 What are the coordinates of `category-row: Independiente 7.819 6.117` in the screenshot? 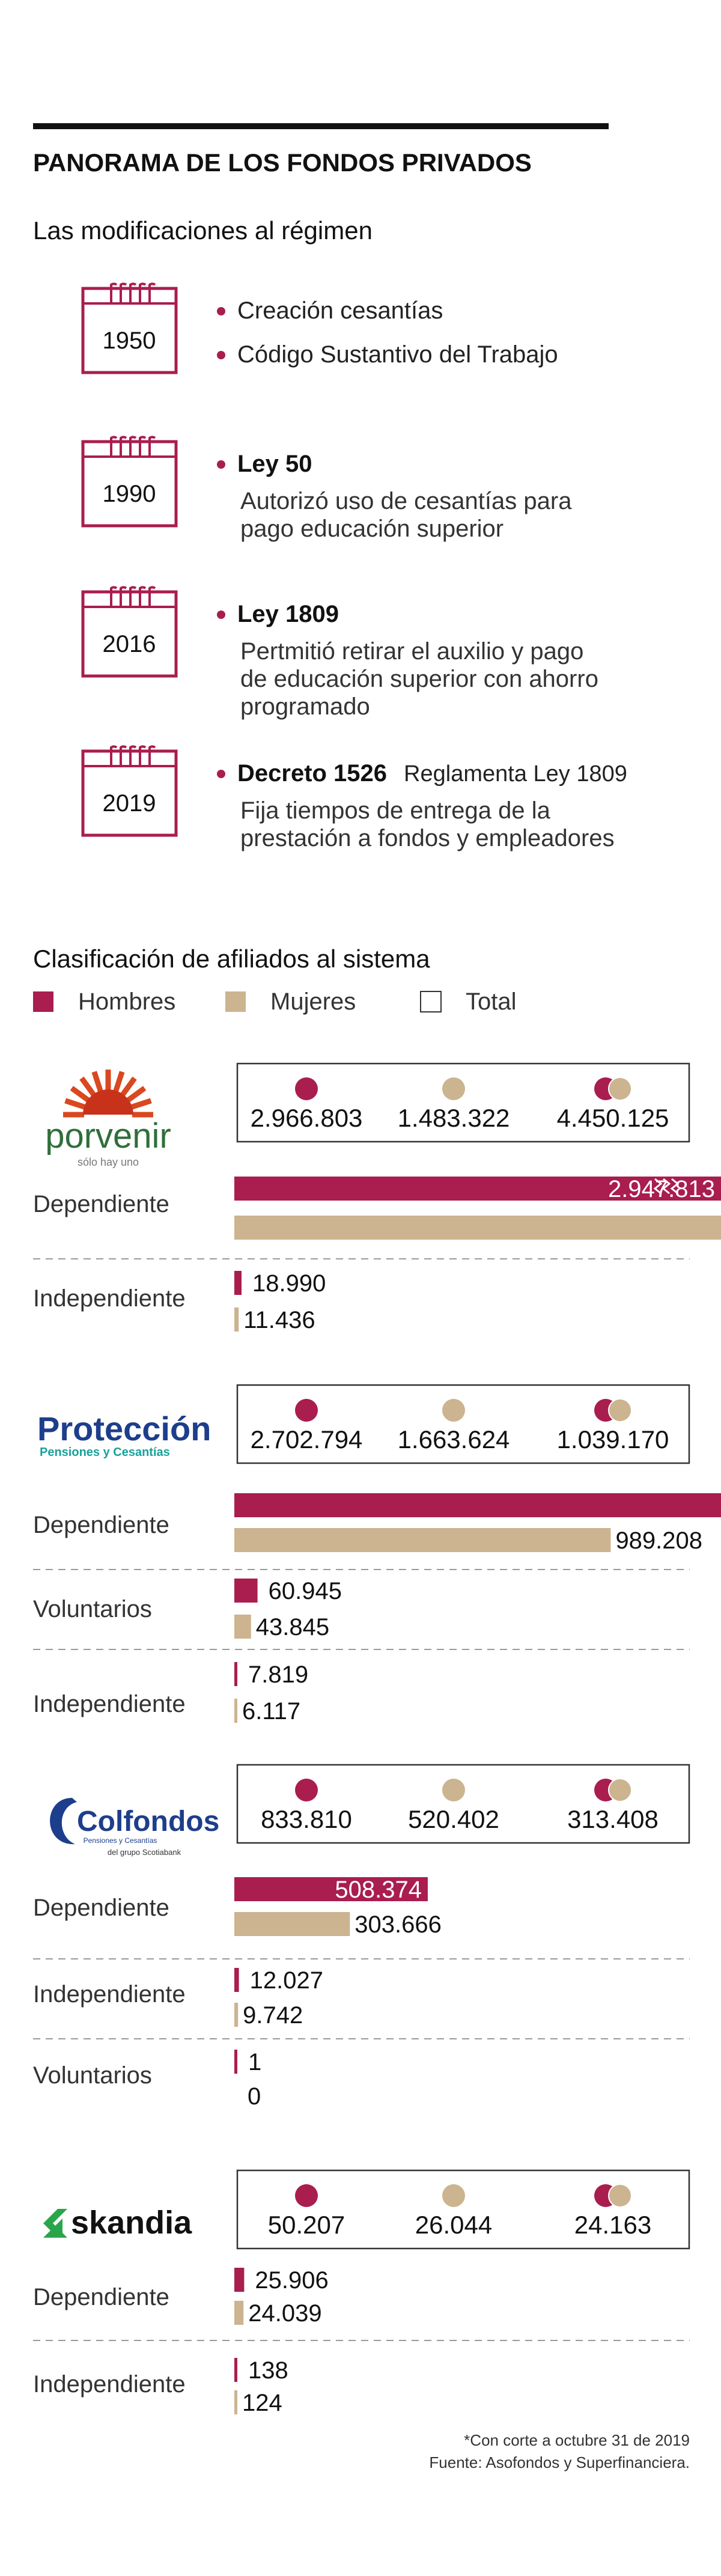 It's located at (170, 1693).